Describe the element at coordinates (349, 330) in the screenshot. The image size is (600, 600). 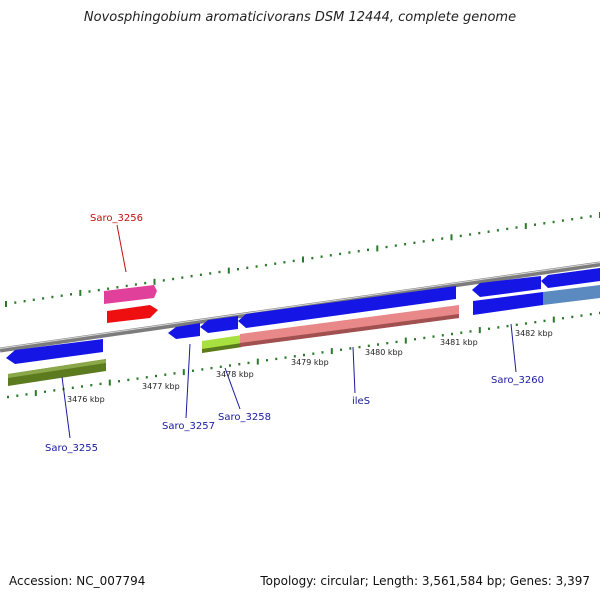
I see `gene-iles-shadow` at that location.